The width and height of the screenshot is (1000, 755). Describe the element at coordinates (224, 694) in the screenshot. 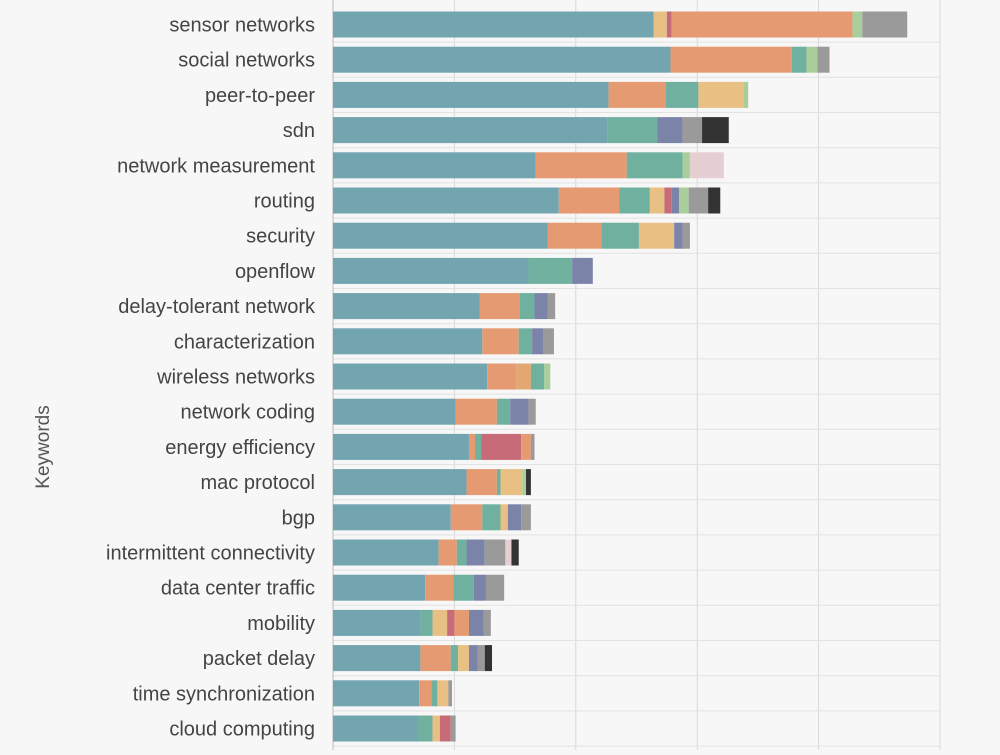

I see `category-label: time synchronization` at that location.